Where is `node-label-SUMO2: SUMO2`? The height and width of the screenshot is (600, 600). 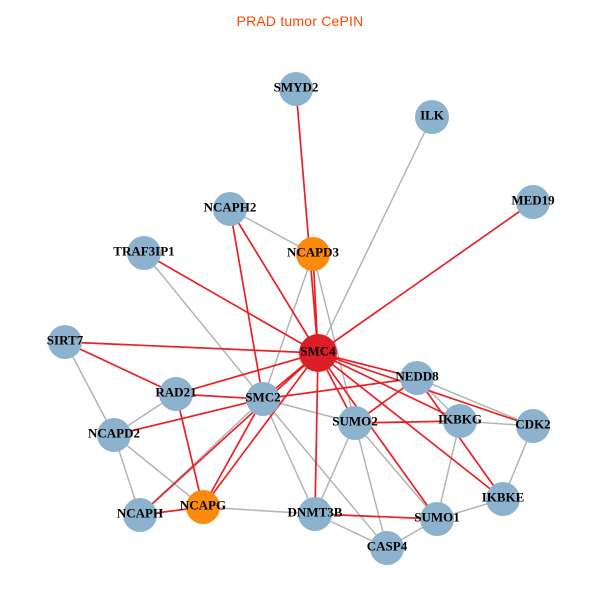 node-label-SUMO2: SUMO2 is located at coordinates (355, 421).